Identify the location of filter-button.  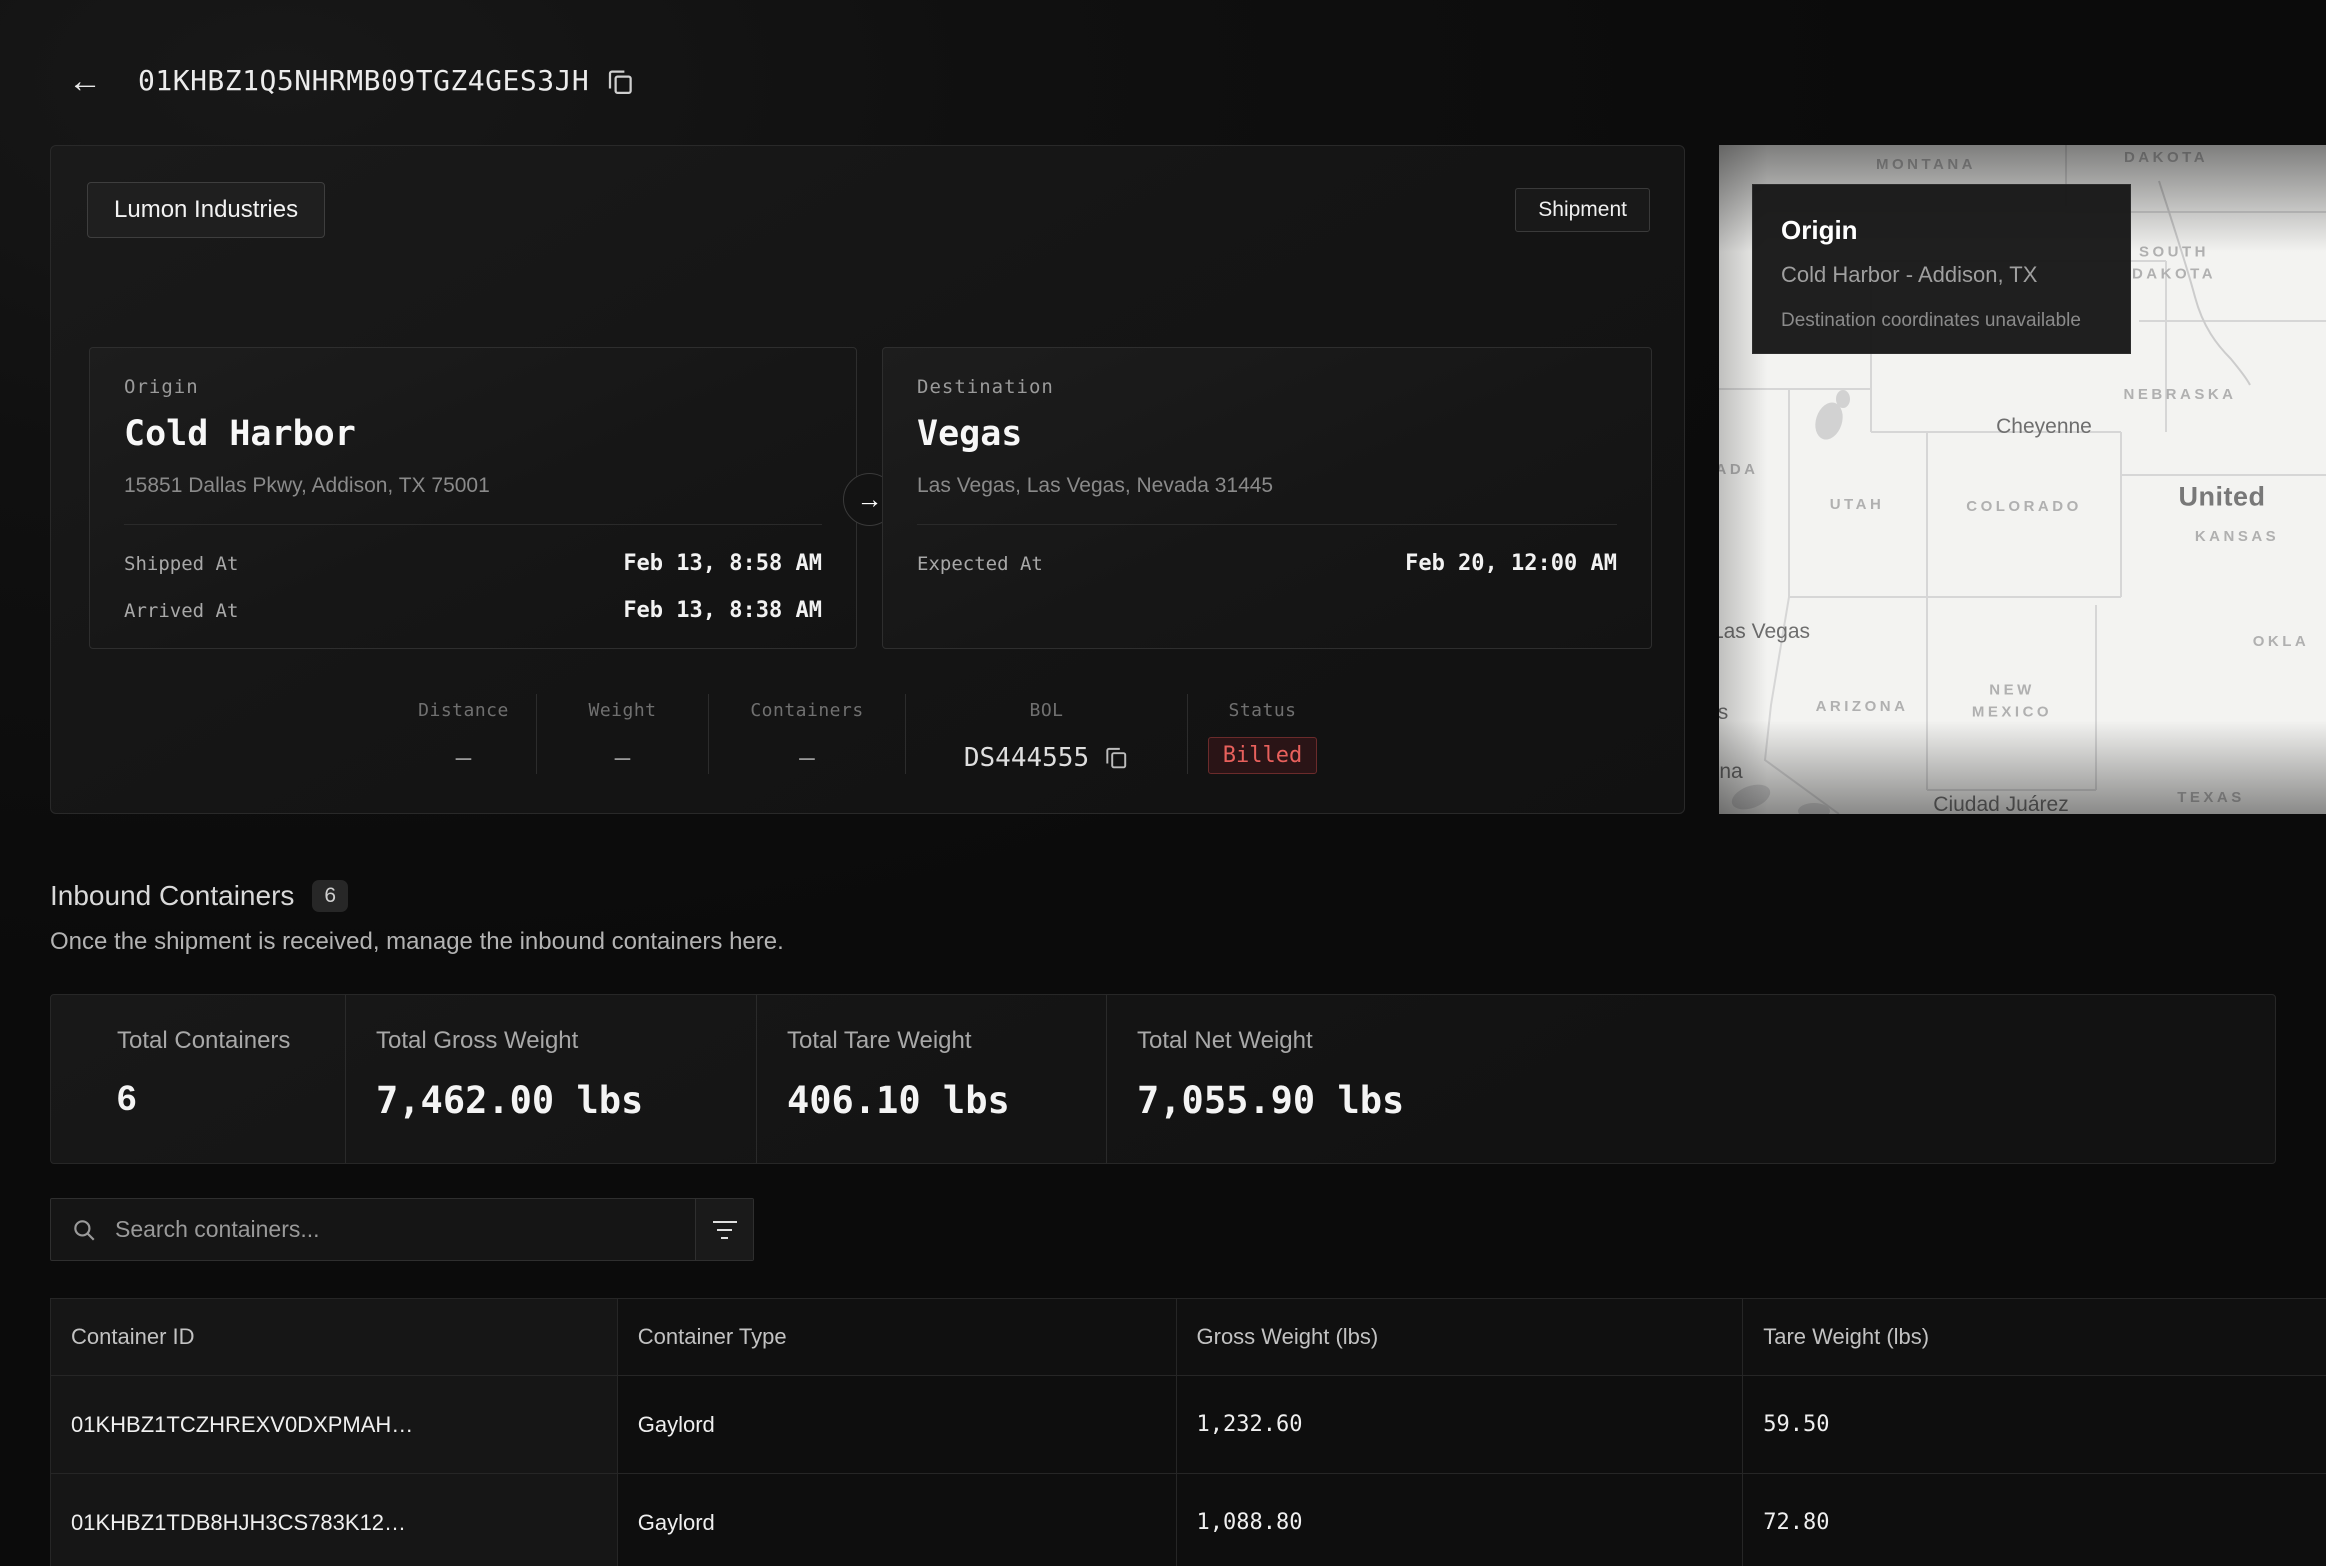
(724, 1229).